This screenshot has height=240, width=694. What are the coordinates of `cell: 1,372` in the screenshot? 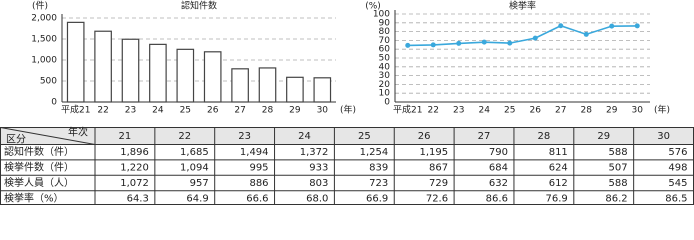 It's located at (314, 152).